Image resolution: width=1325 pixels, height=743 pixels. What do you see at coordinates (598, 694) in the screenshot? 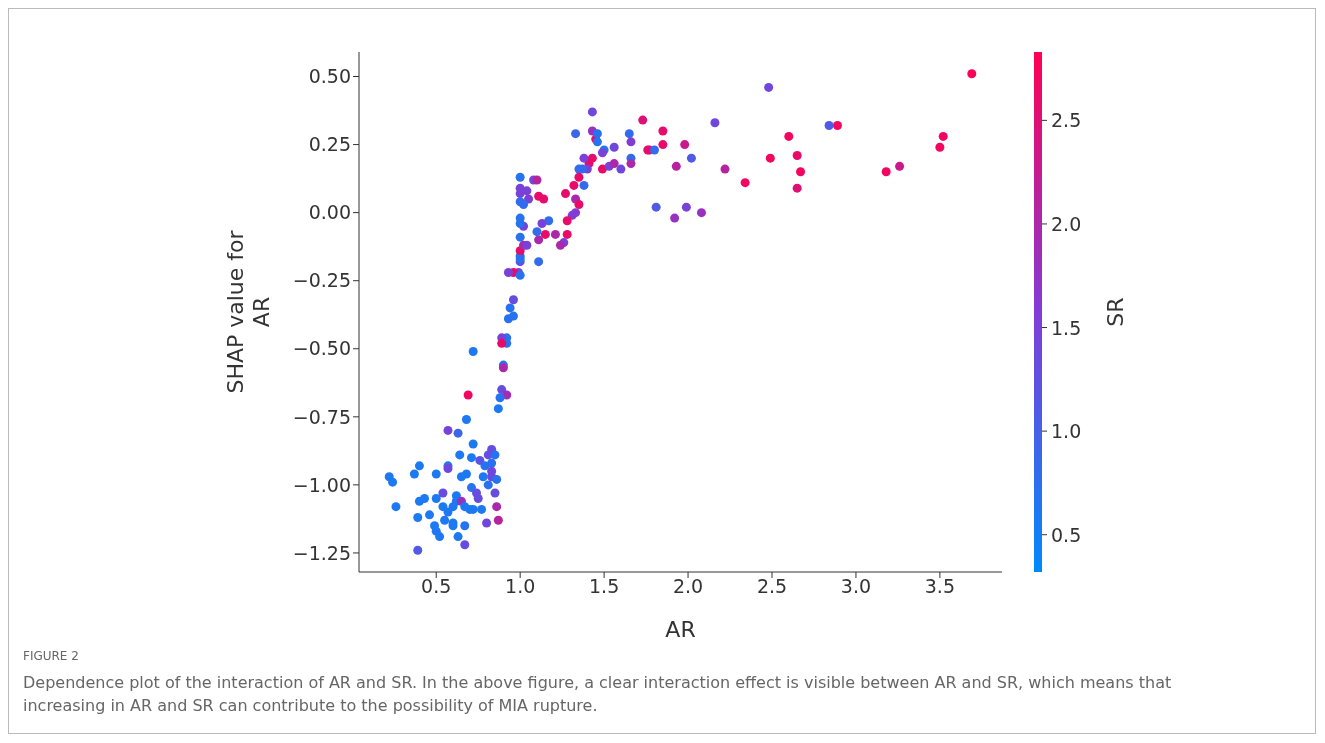
I see `text: Dependence plot of the interaction of AR and SR. In the above figure, a clear interaction effect is visible between AR and SR, which means that increasing in AR and SR can contribute to the possibility of MIA rupture.` at bounding box center [598, 694].